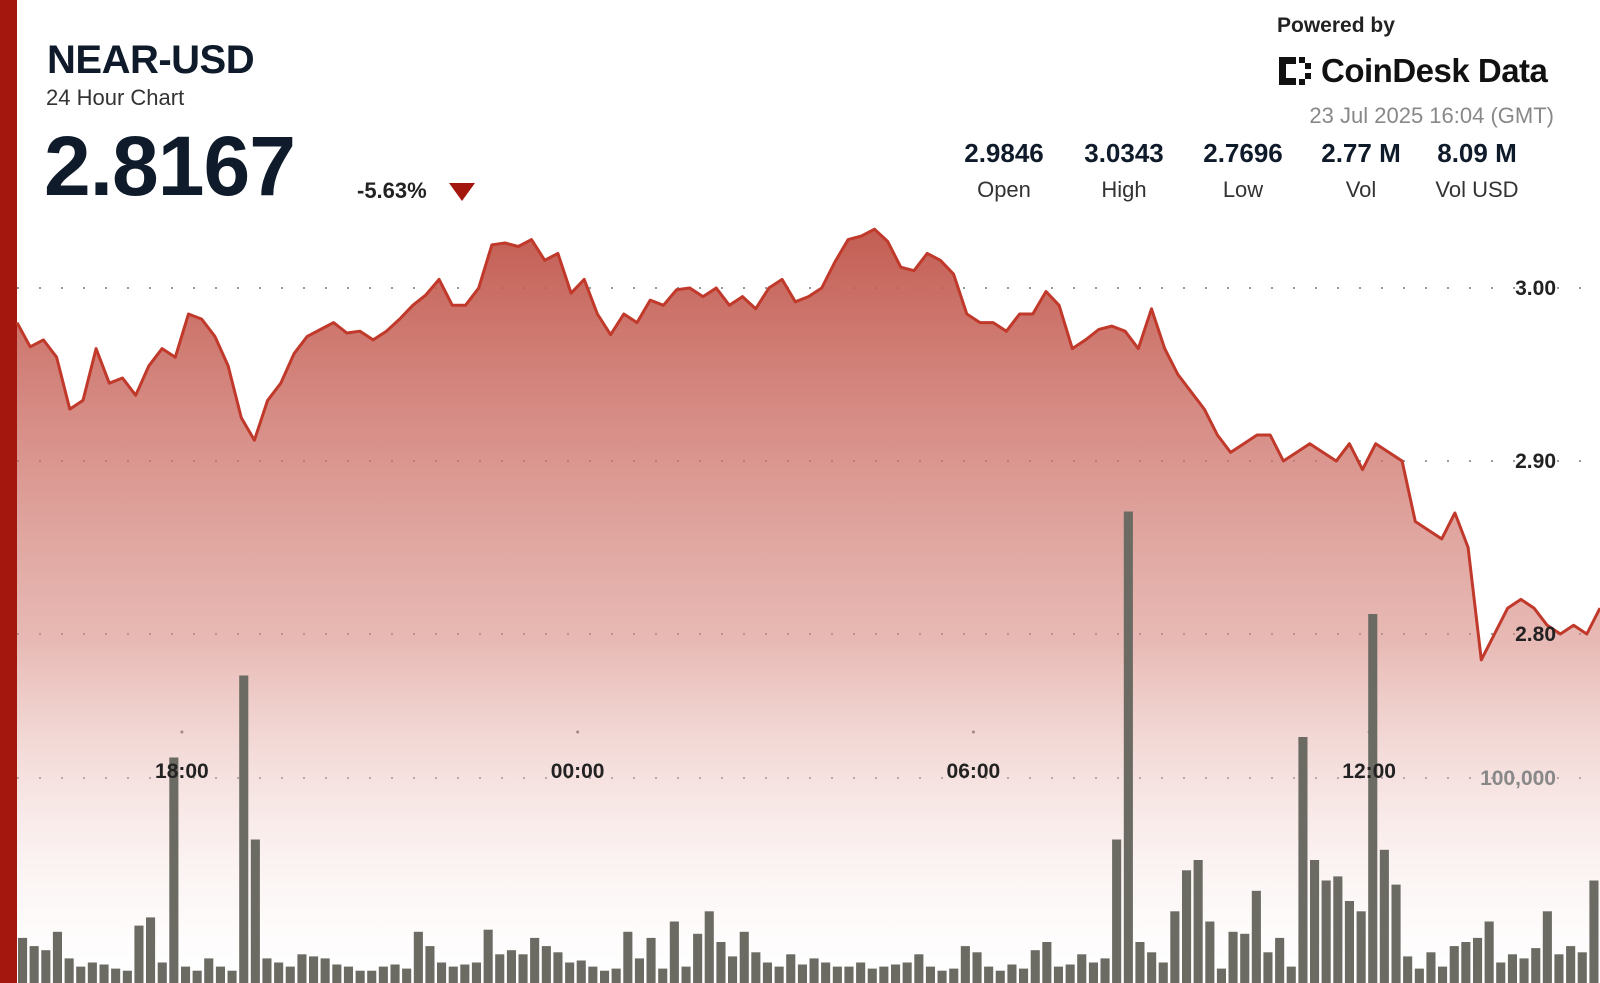 This screenshot has height=983, width=1600. I want to click on stat-high: 3.0343 High, so click(1124, 170).